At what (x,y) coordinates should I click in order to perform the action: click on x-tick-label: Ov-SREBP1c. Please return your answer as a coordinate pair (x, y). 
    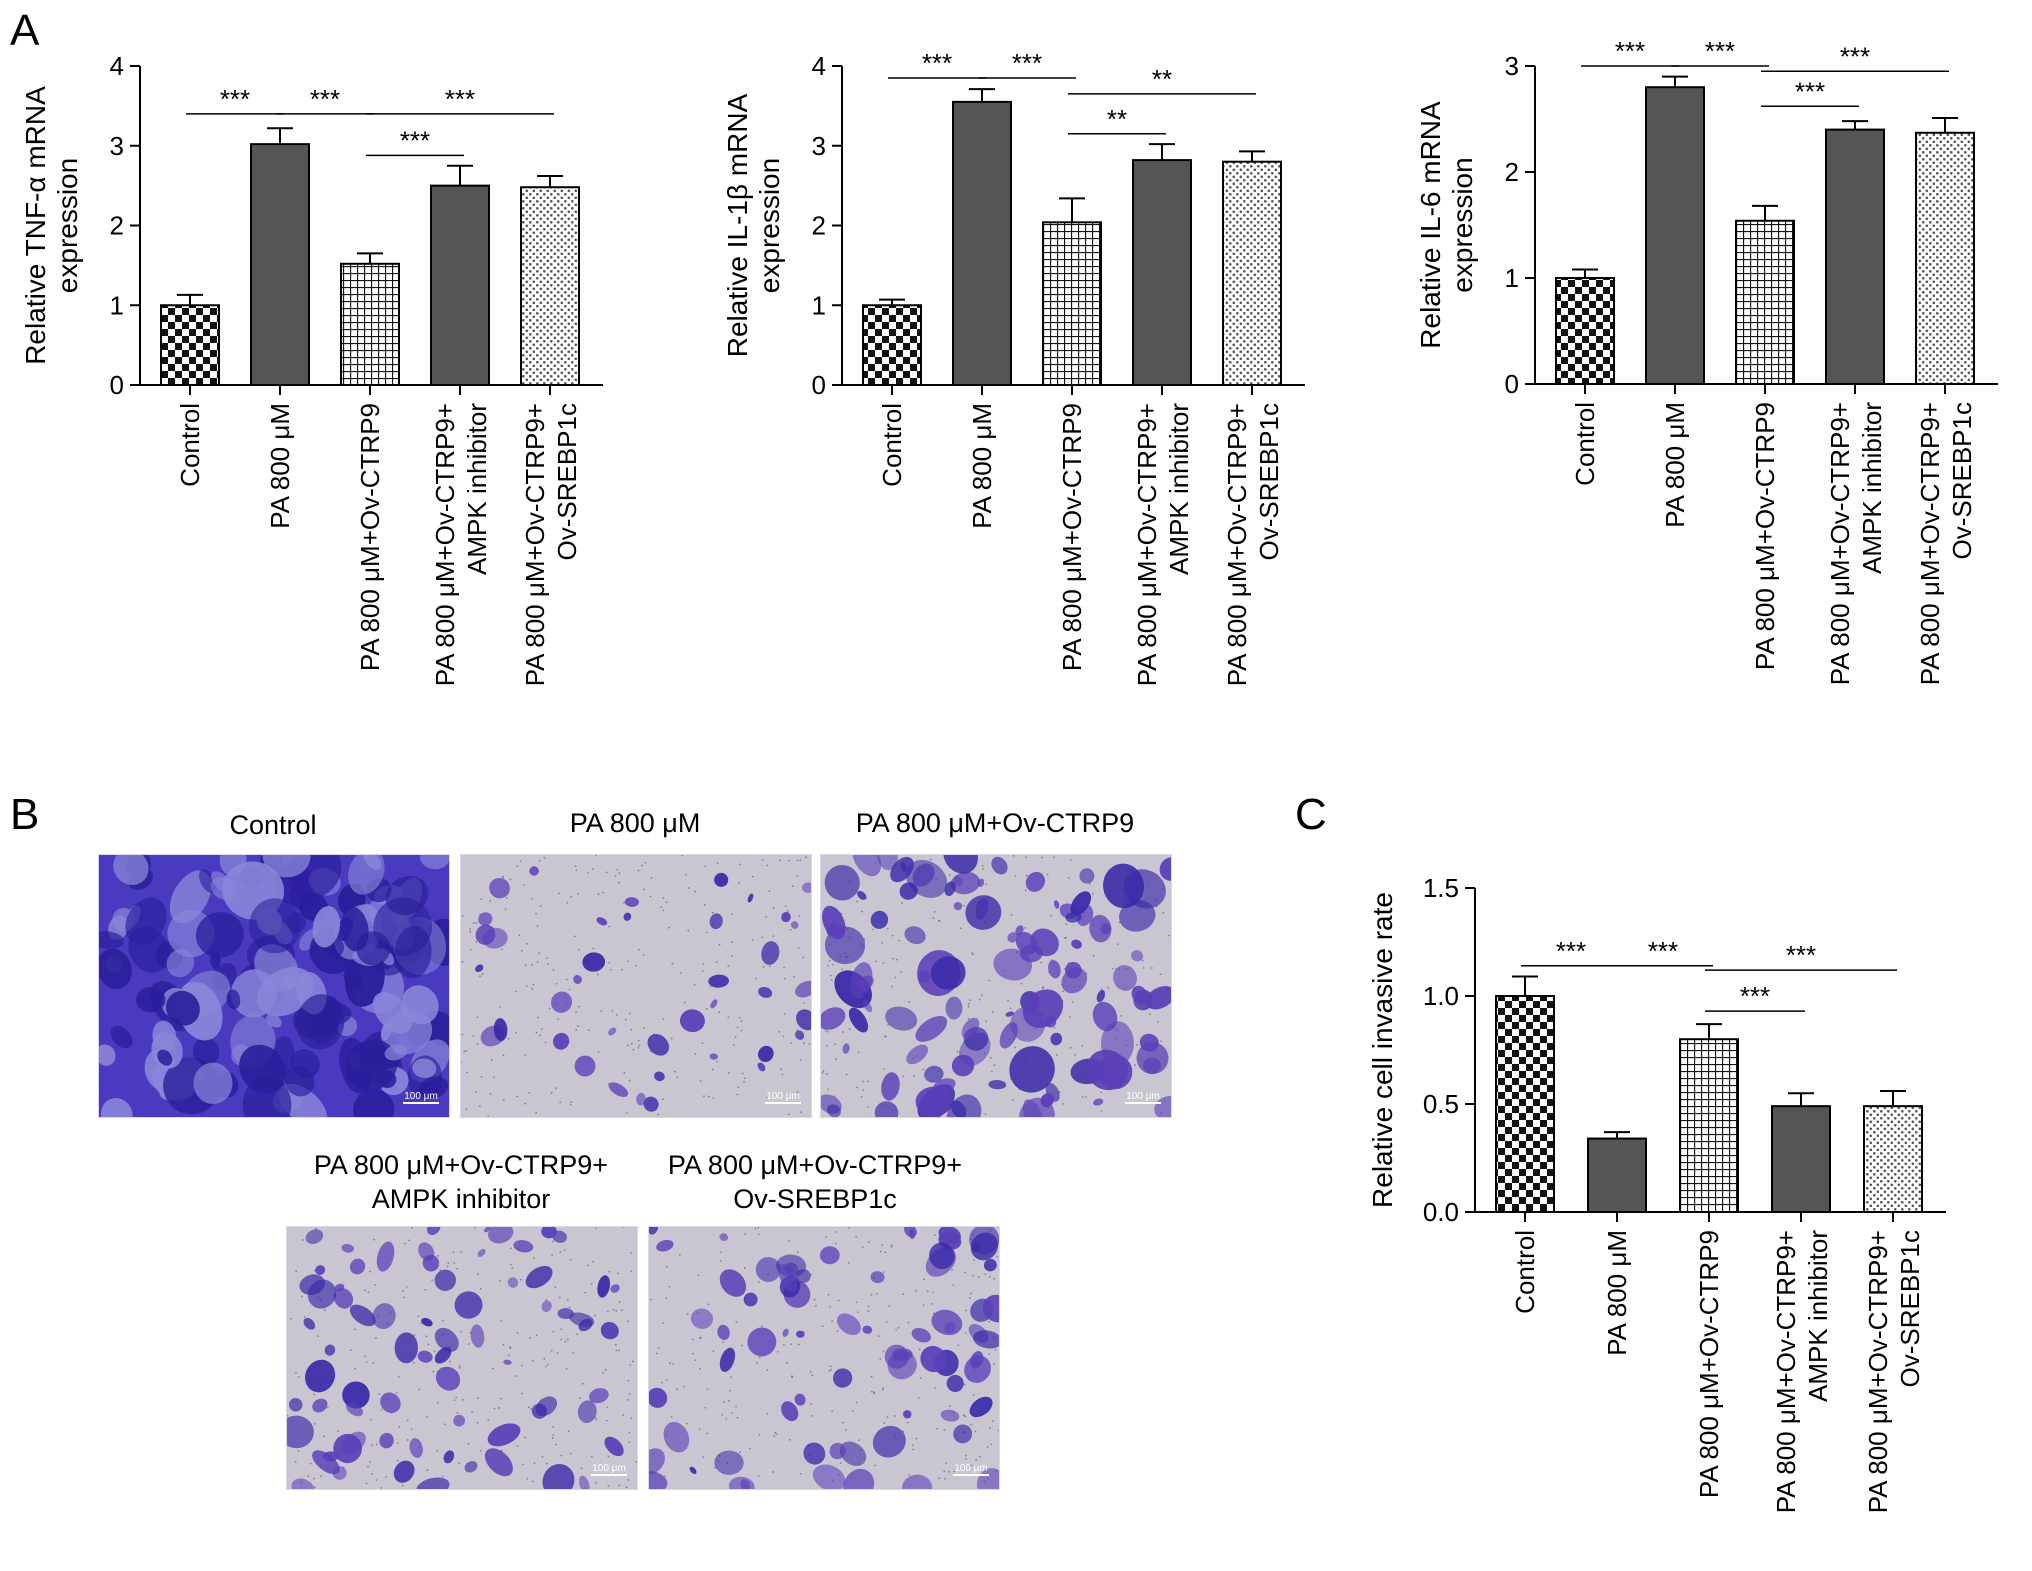
    Looking at the image, I should click on (1962, 481).